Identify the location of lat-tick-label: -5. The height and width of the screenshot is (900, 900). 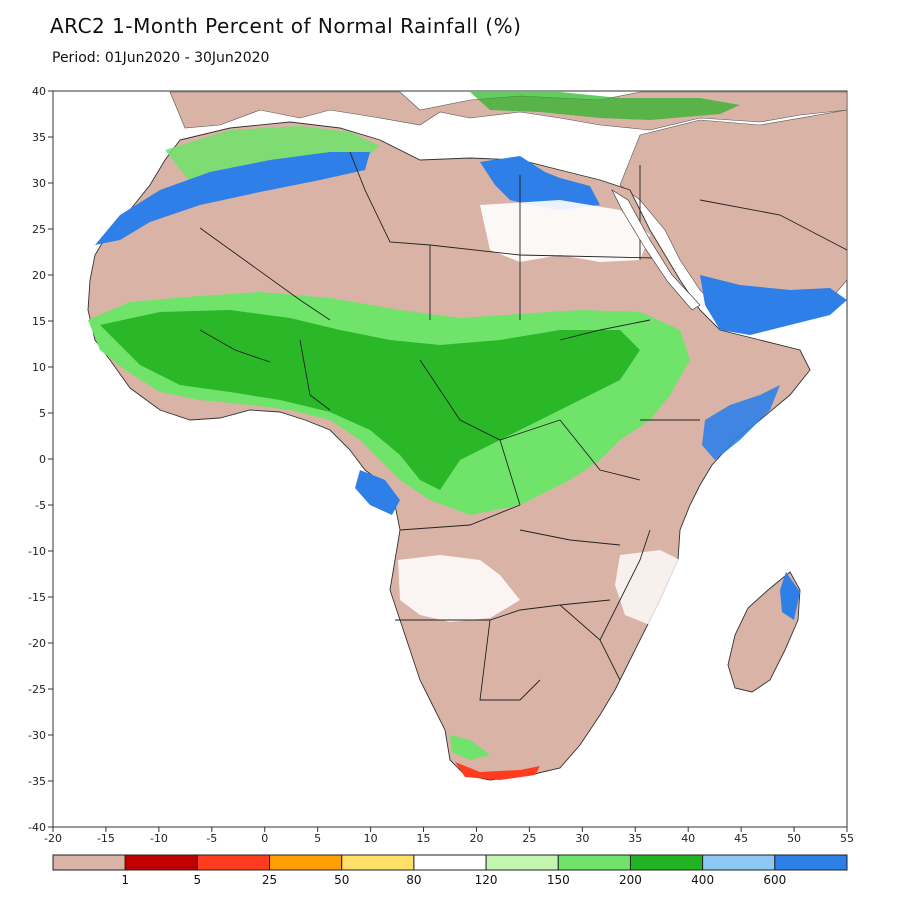
(40, 505).